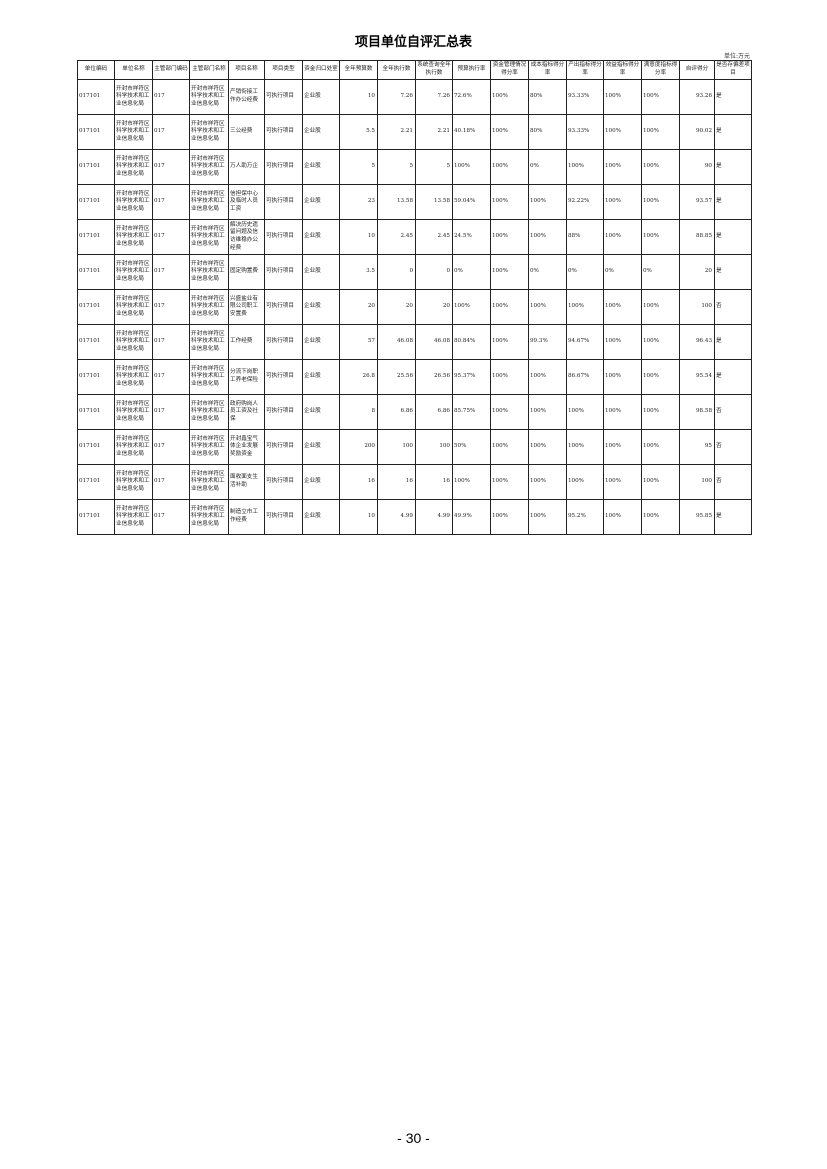 Image resolution: width=827 pixels, height=1169 pixels. Describe the element at coordinates (246, 307) in the screenshot. I see `table-cell: 兴盛盐业有限公司职工安置费` at that location.